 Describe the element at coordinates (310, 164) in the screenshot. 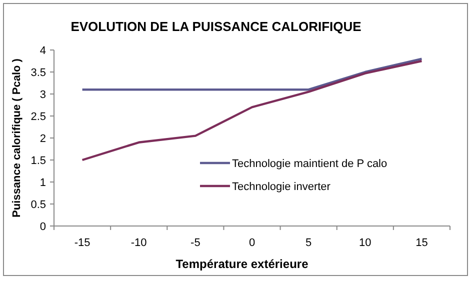

I see `legend-label: Technologie maintient de P calo` at that location.